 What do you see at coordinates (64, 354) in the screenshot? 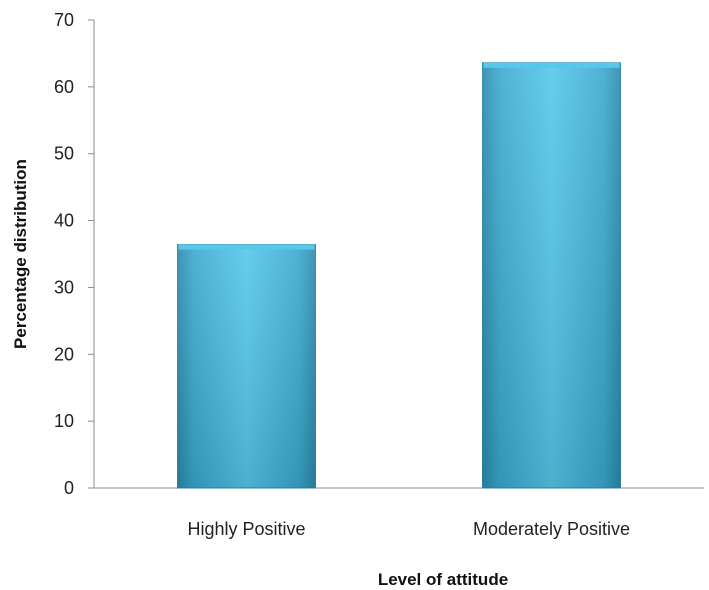
I see `y-tick-label: 20` at bounding box center [64, 354].